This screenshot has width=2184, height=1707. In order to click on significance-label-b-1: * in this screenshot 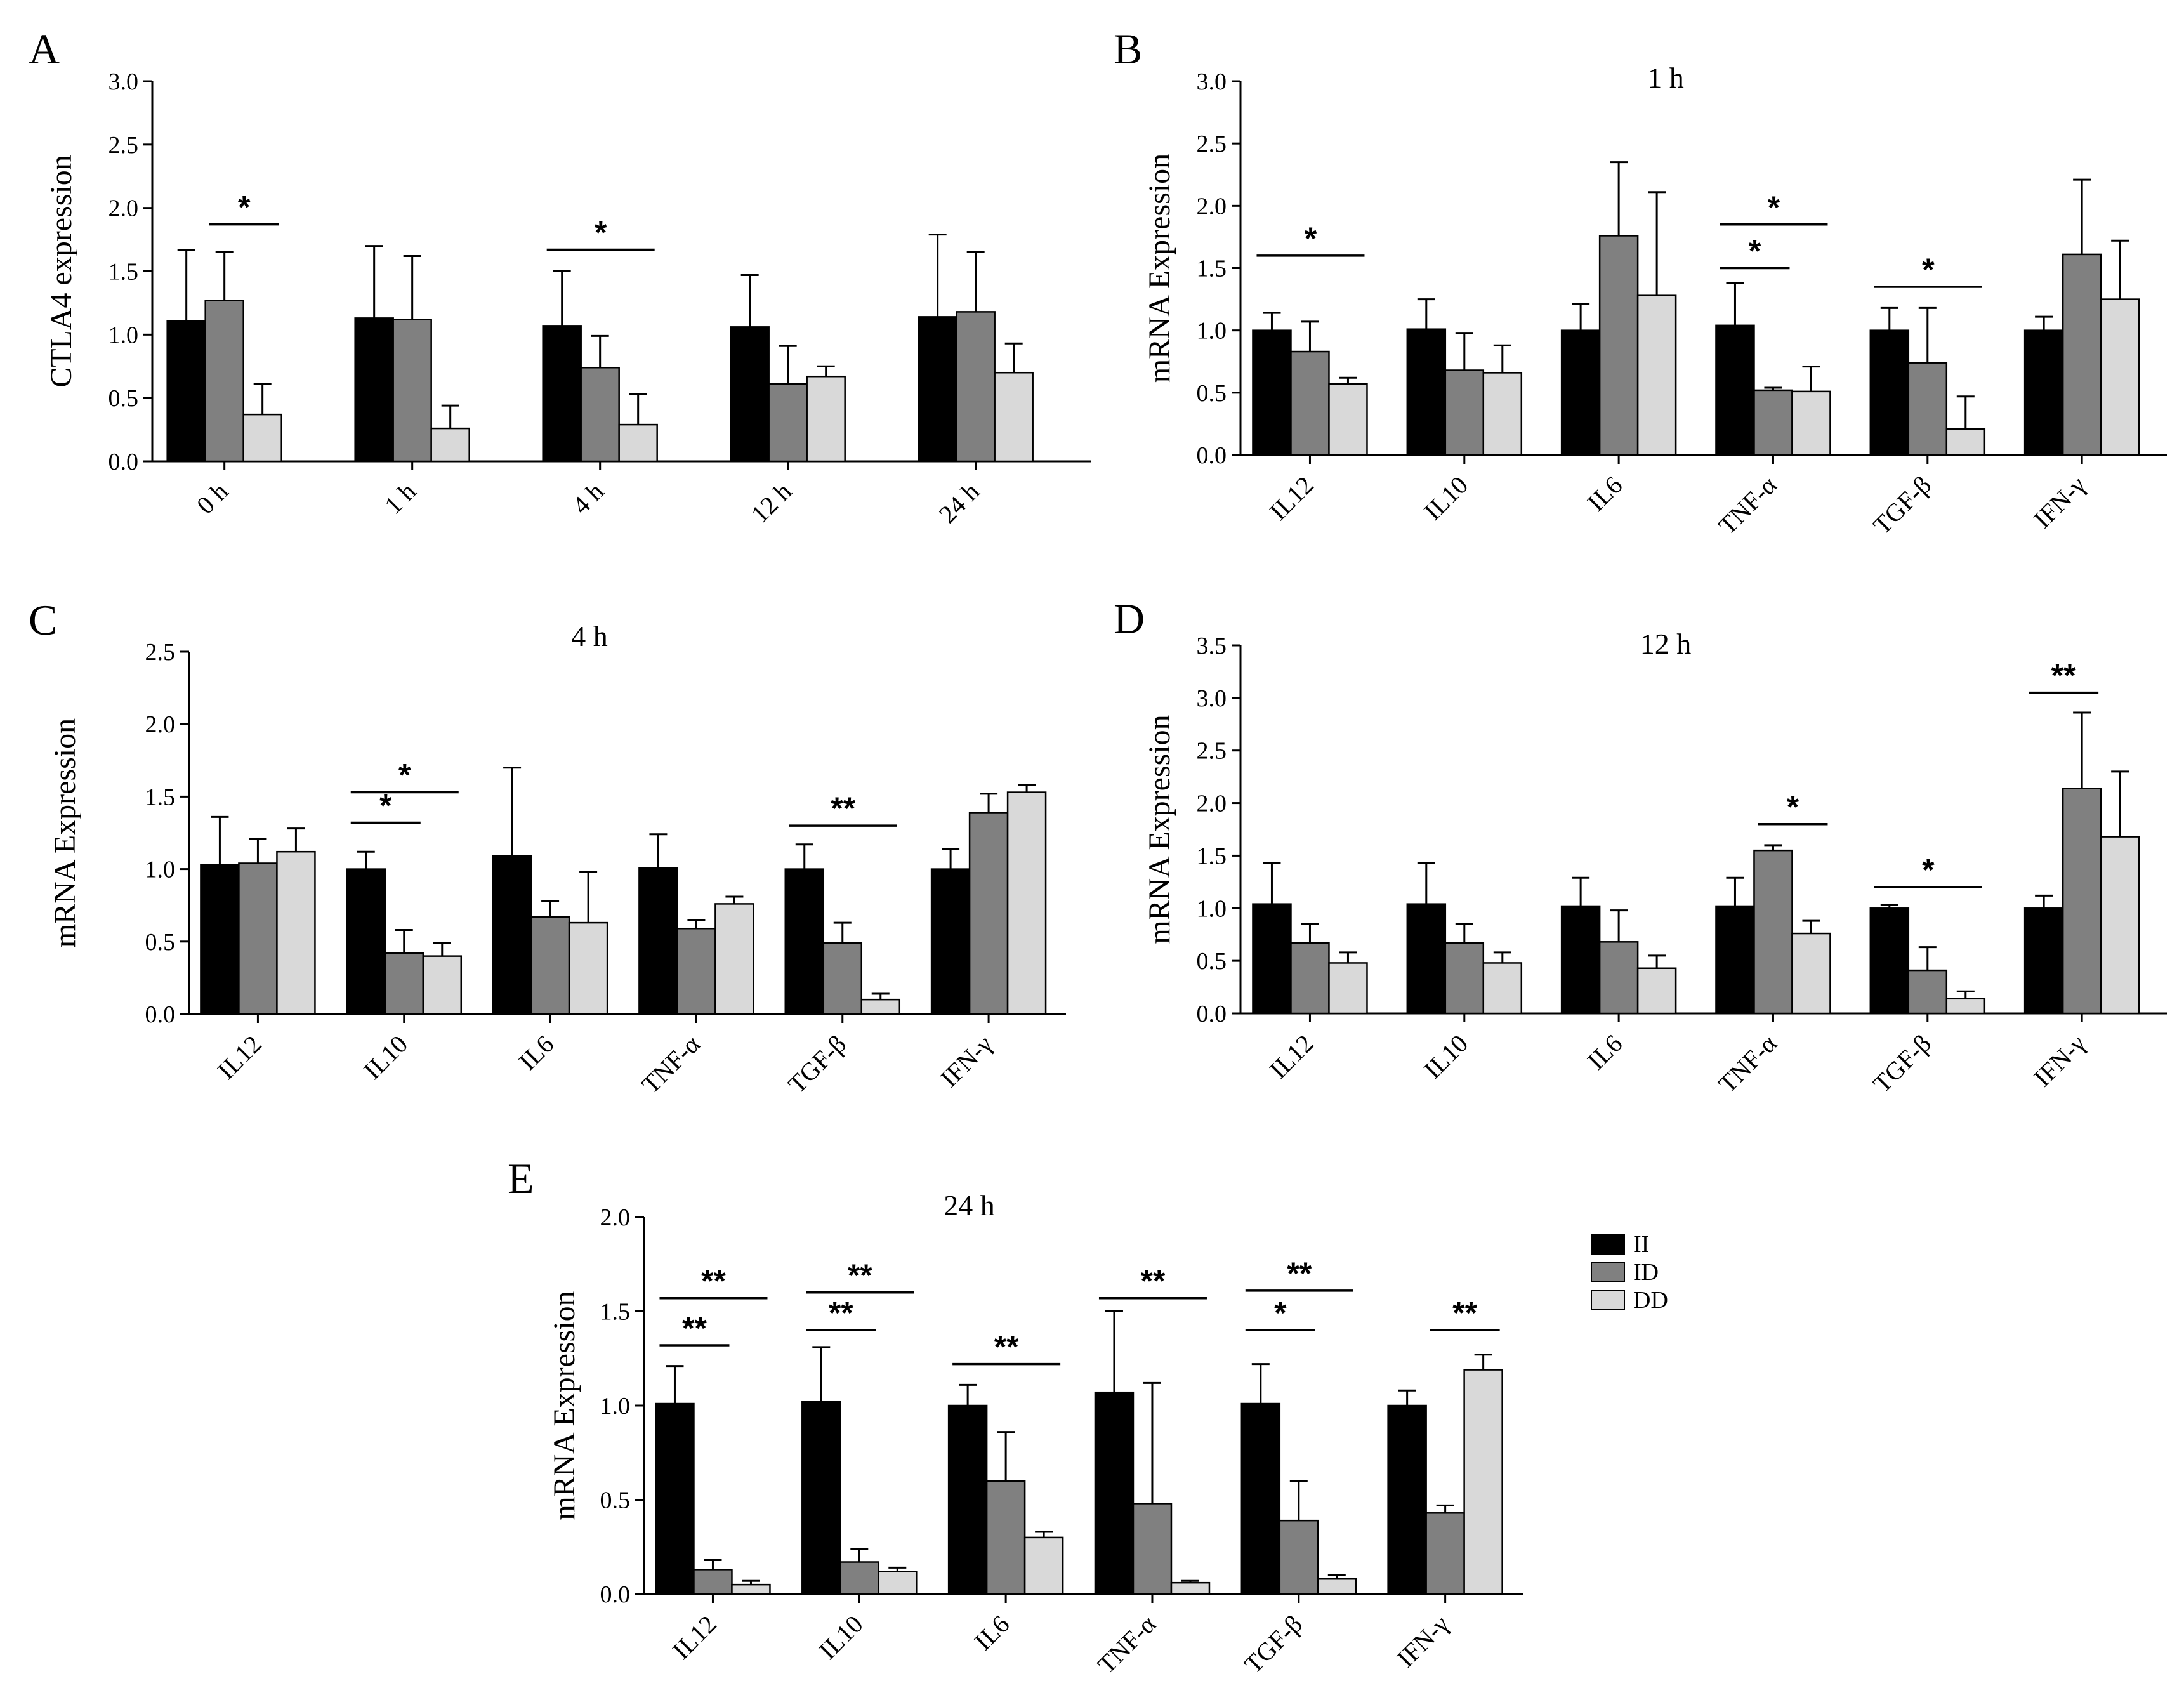, I will do `click(1755, 251)`.